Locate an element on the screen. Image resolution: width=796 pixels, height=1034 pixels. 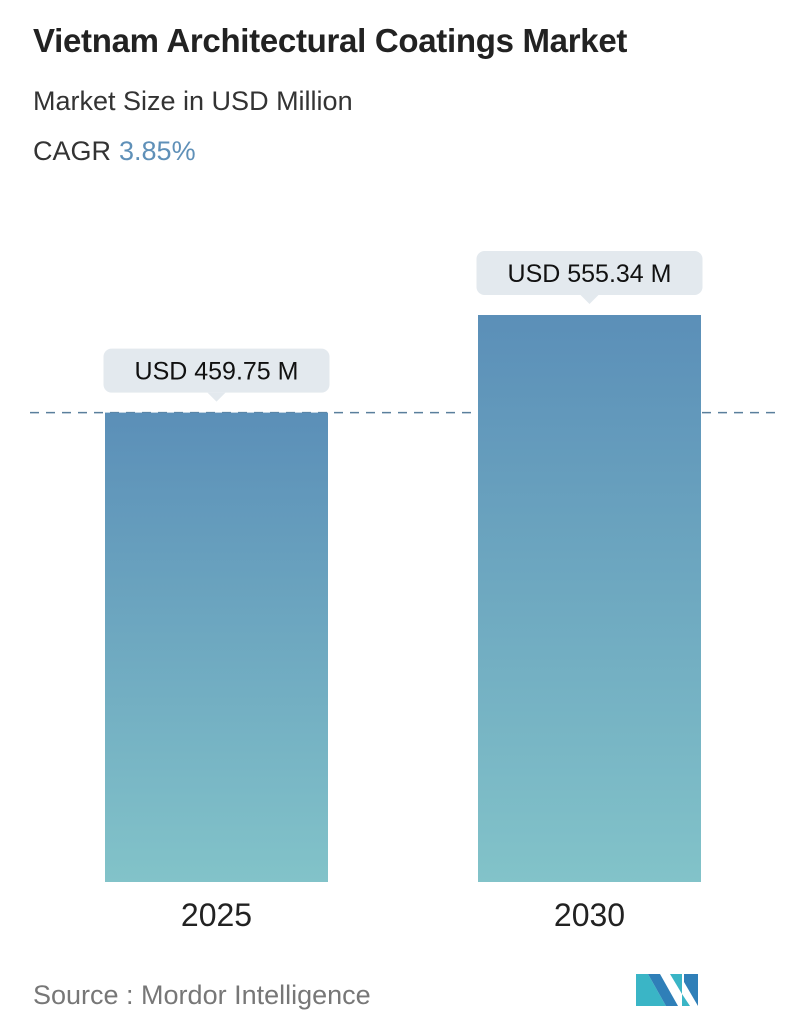
x-tick-label: 2030 is located at coordinates (589, 915).